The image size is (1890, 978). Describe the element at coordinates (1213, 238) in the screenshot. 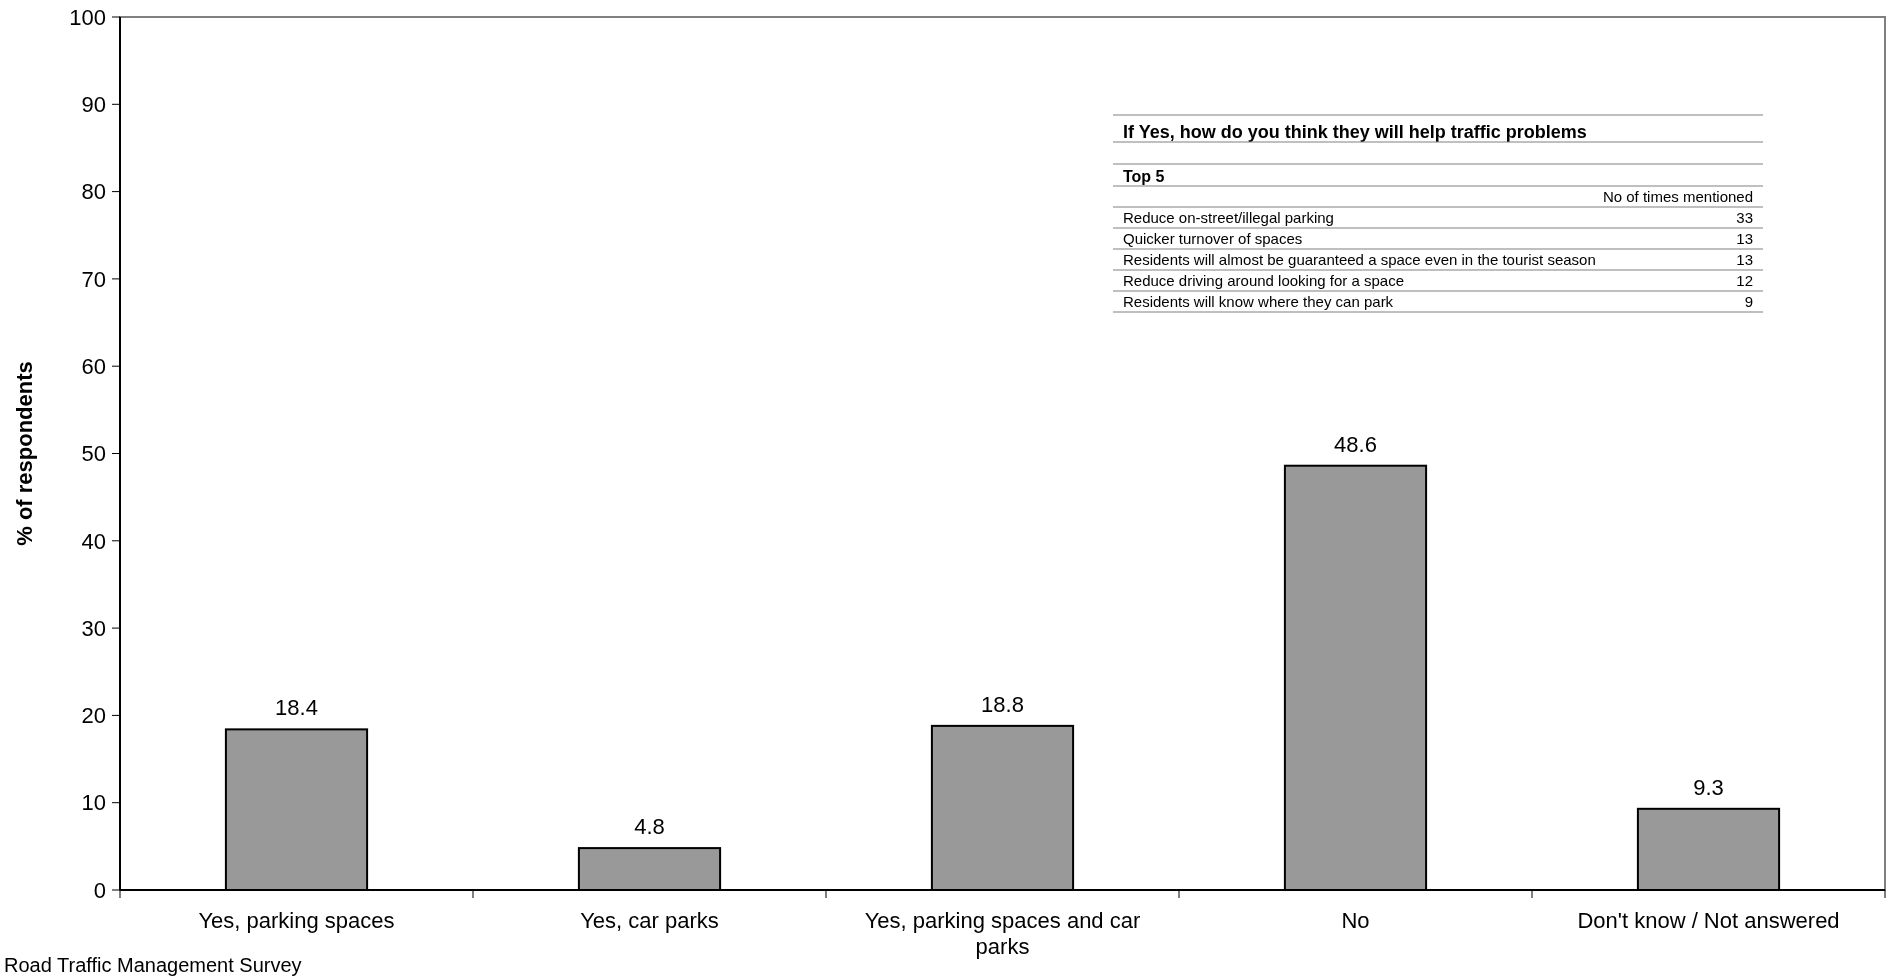

I see `category-label: Quicker turnover of spaces` at that location.